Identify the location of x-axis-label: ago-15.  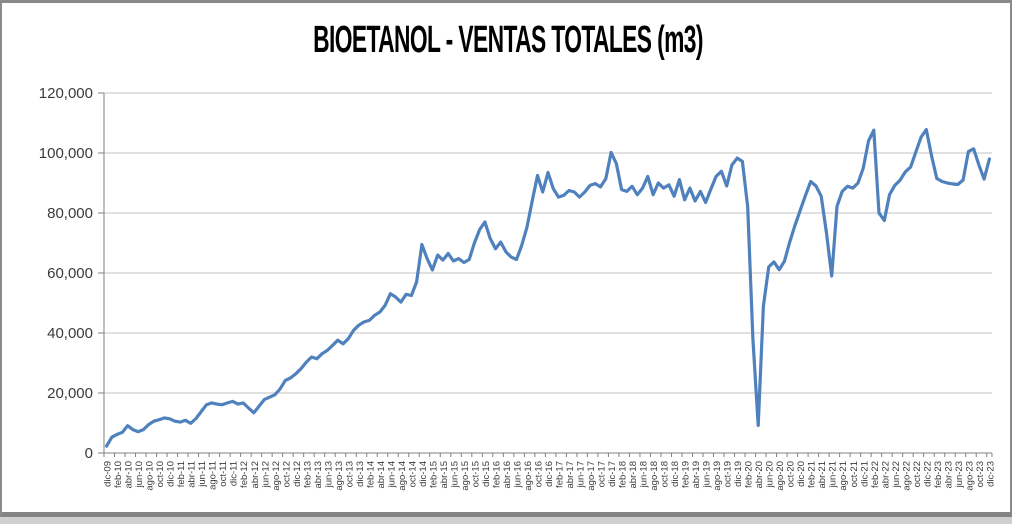
(465, 476).